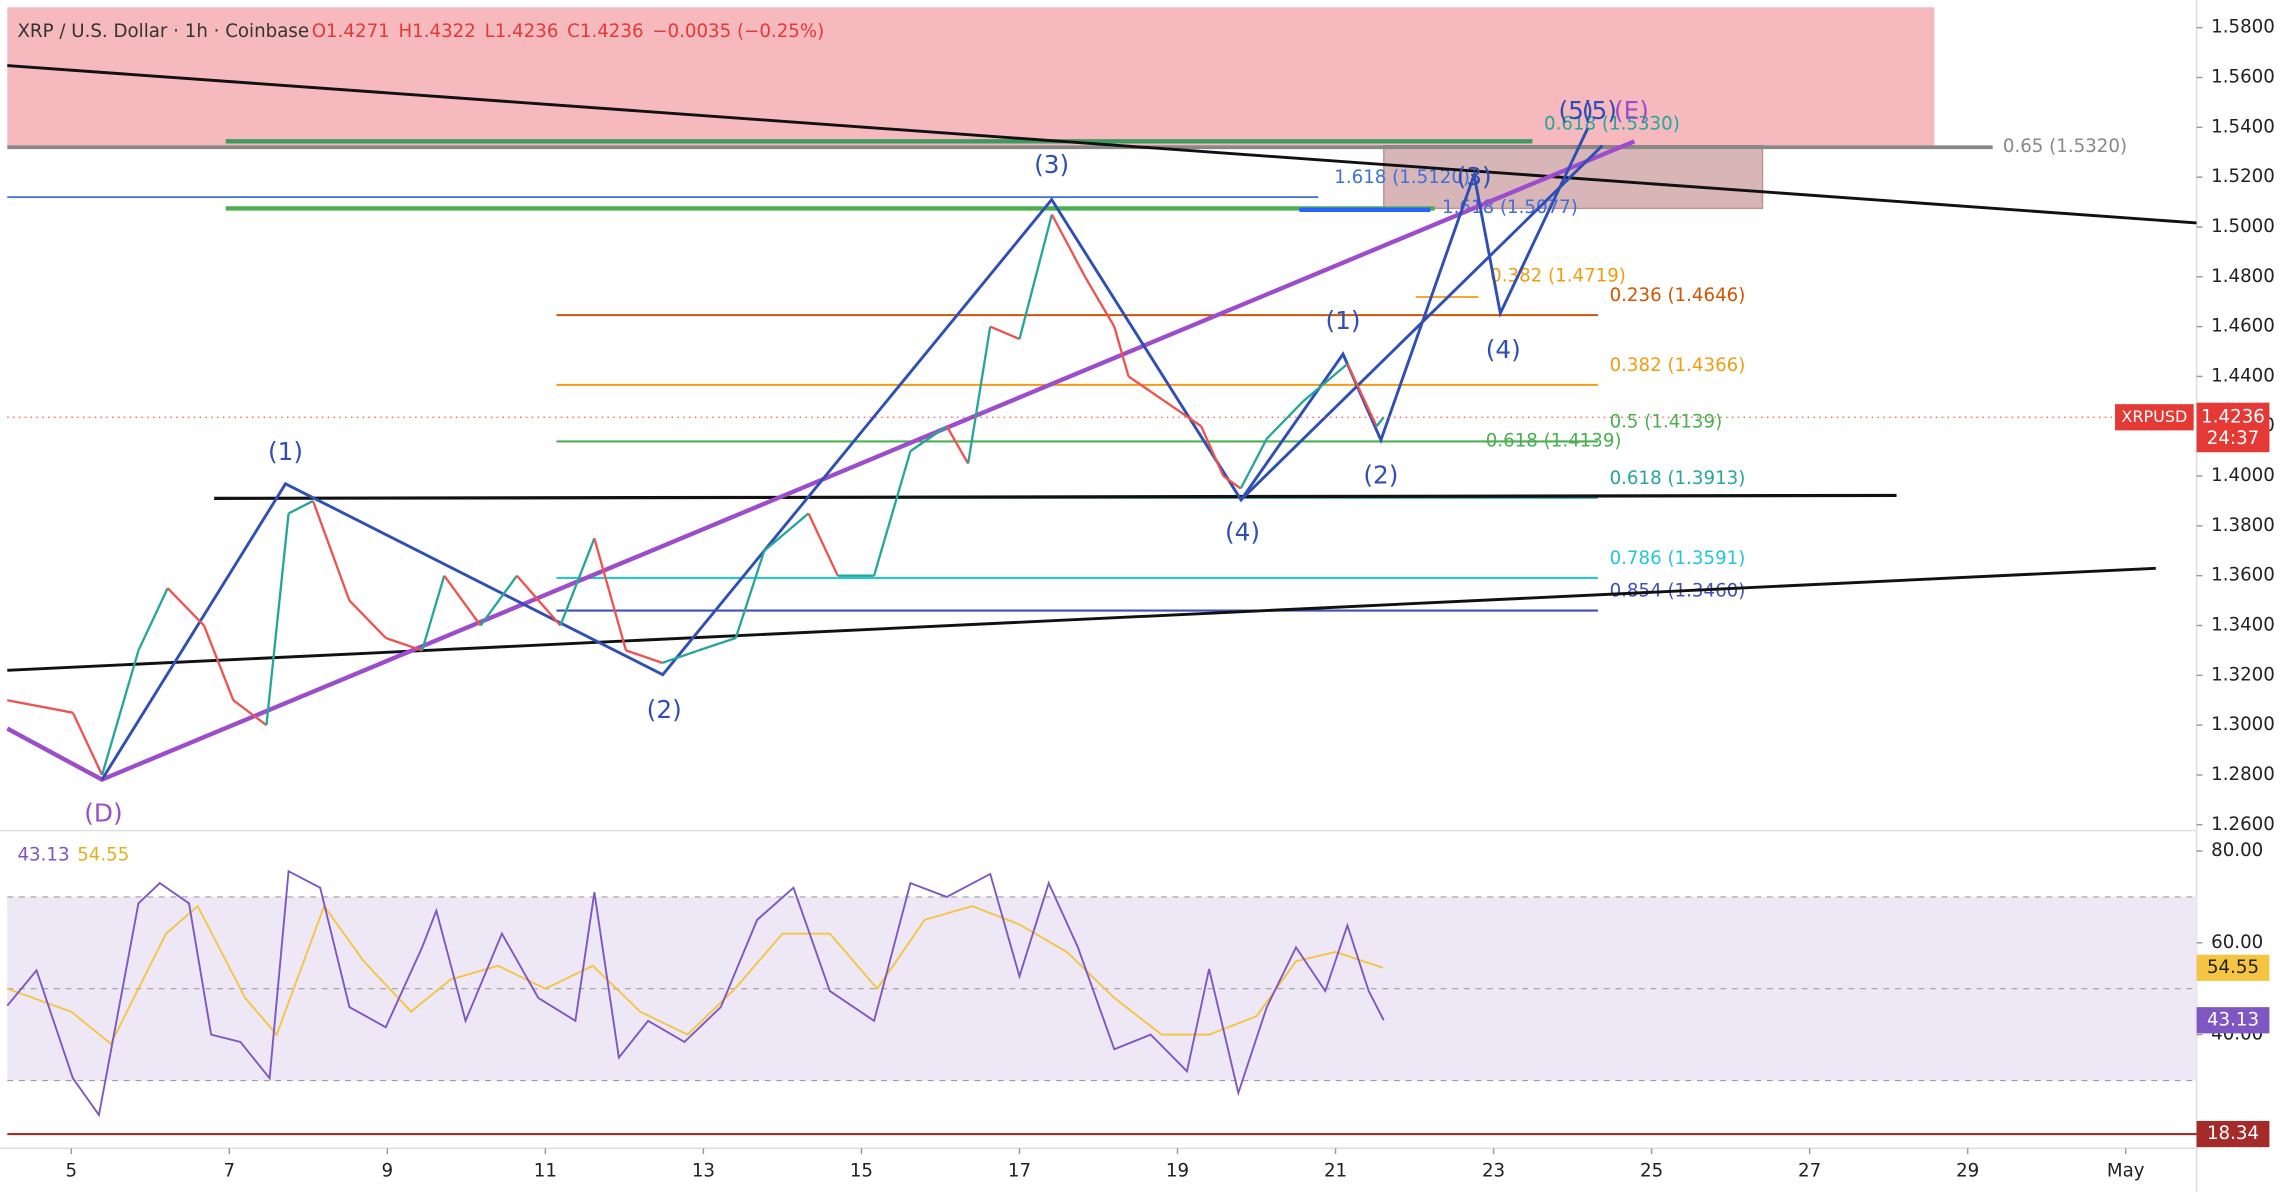 Image resolution: width=2284 pixels, height=1196 pixels. What do you see at coordinates (388, 1171) in the screenshot?
I see `x-tick-label: 9` at bounding box center [388, 1171].